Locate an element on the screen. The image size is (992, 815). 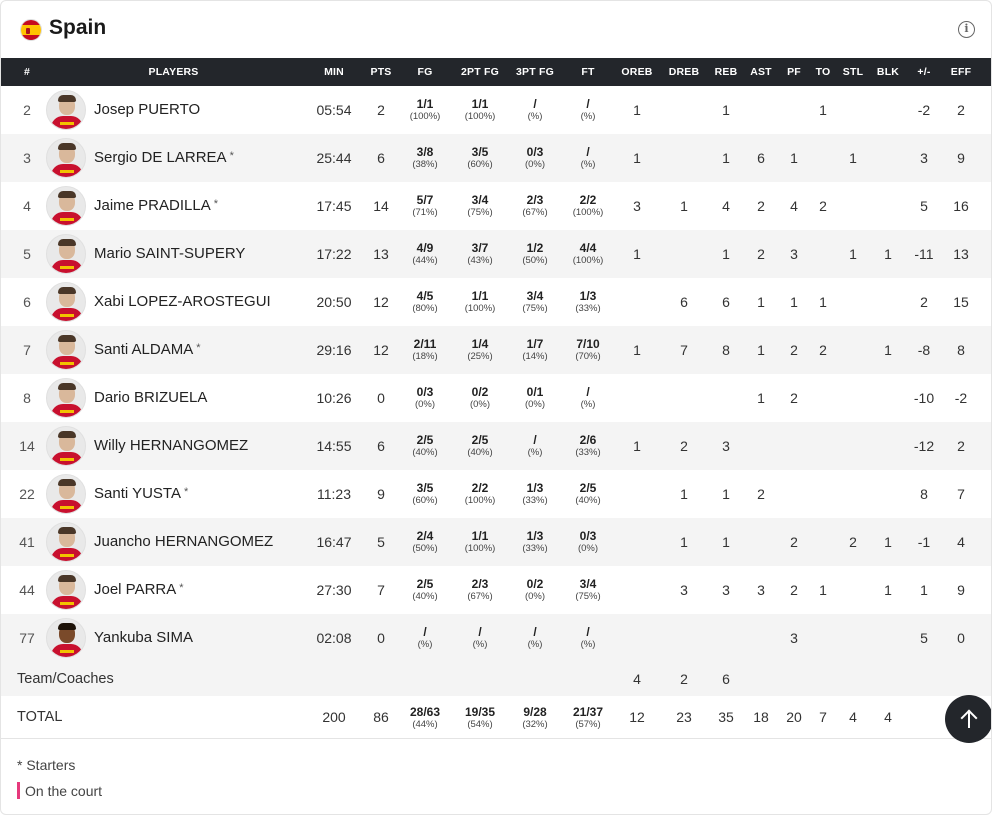
player-name: Joel PARRA * is located at coordinates (139, 590).